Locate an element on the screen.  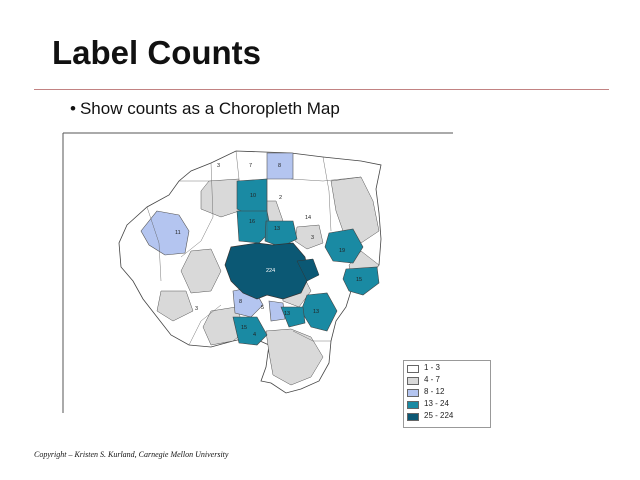
map-legend: 1 - 3 4 - 7 8 - 12 13 - 24 25 - 224 is located at coordinates (447, 394).